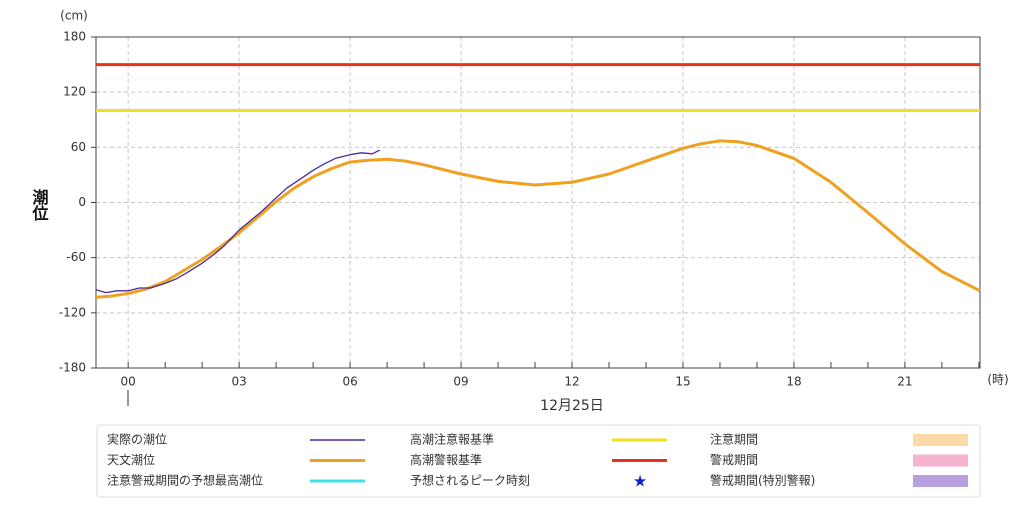  I want to click on x-tick-label: 03, so click(239, 382).